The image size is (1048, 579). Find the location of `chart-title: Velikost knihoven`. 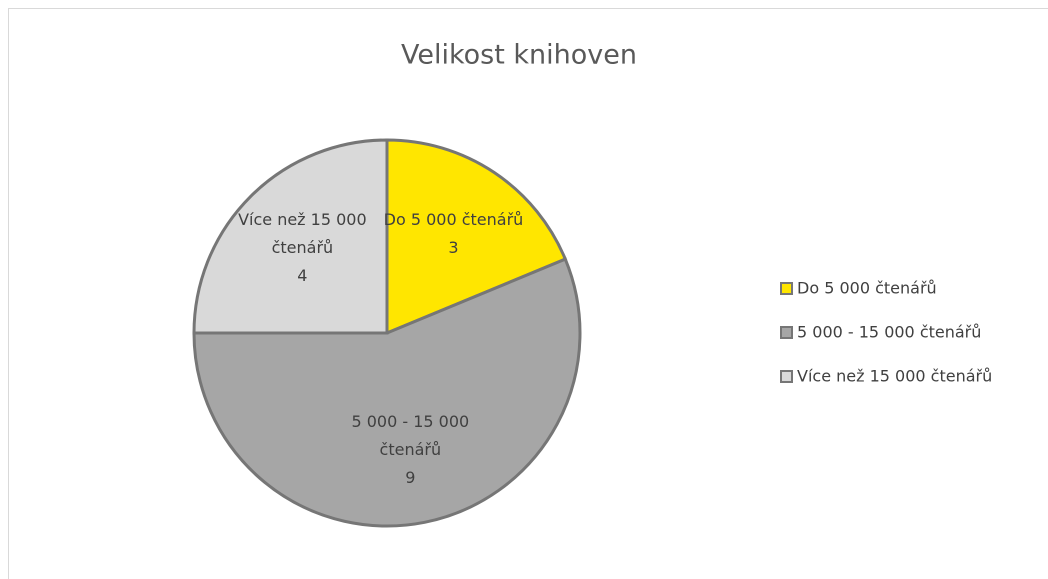

chart-title: Velikost knihoven is located at coordinates (519, 55).